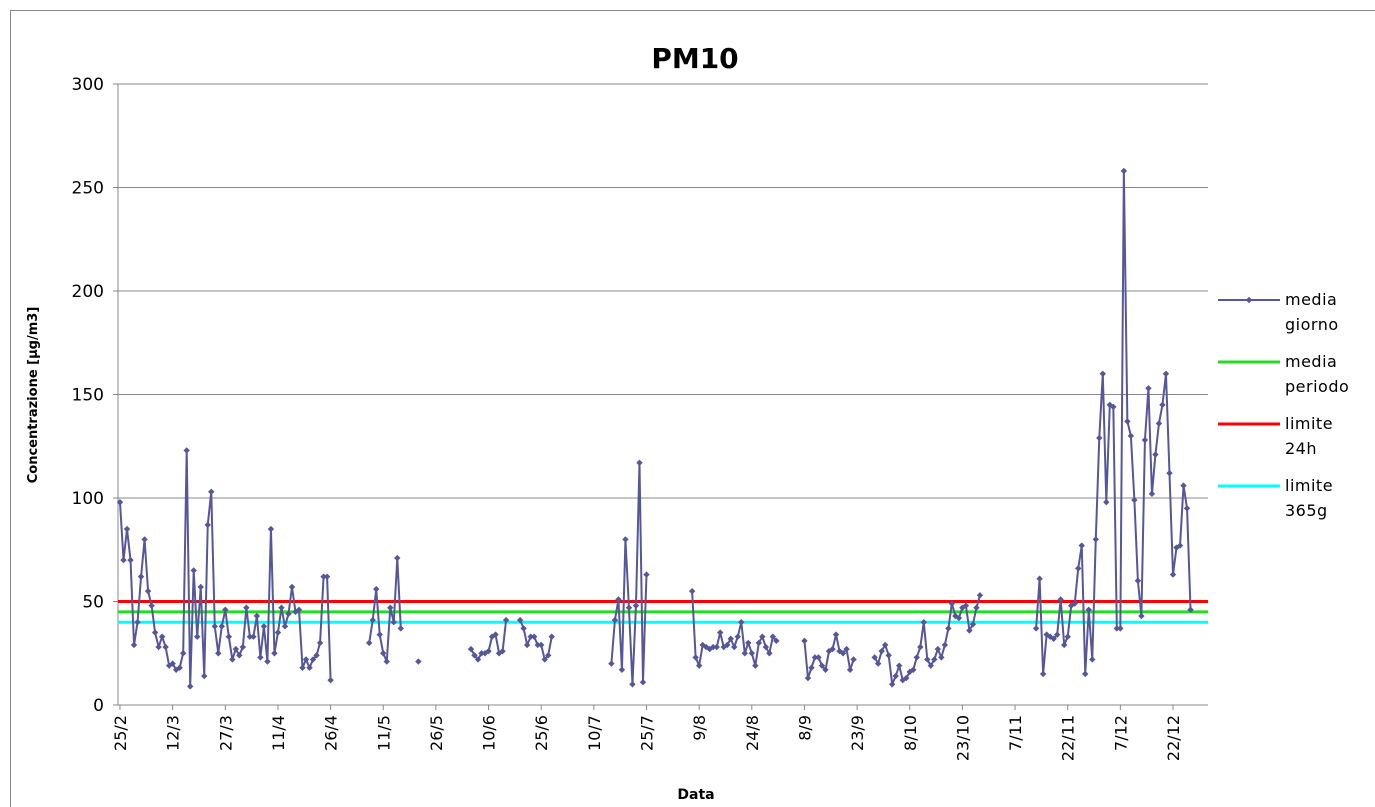 This screenshot has width=1375, height=807. Describe the element at coordinates (88, 396) in the screenshot. I see `y-tick-label: 150` at that location.